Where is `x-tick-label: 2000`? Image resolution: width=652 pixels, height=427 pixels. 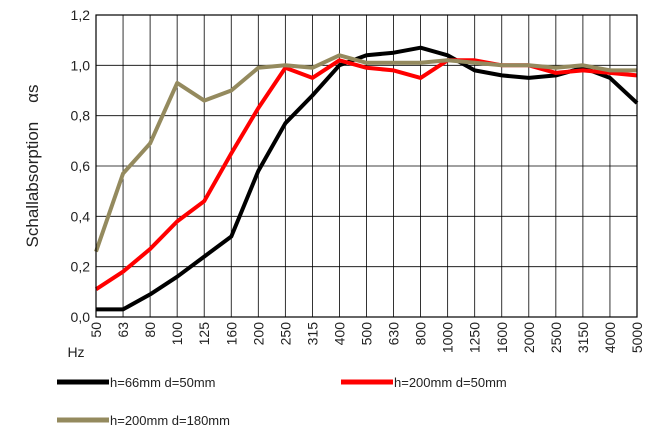
x-tick-label: 2000 is located at coordinates (529, 337).